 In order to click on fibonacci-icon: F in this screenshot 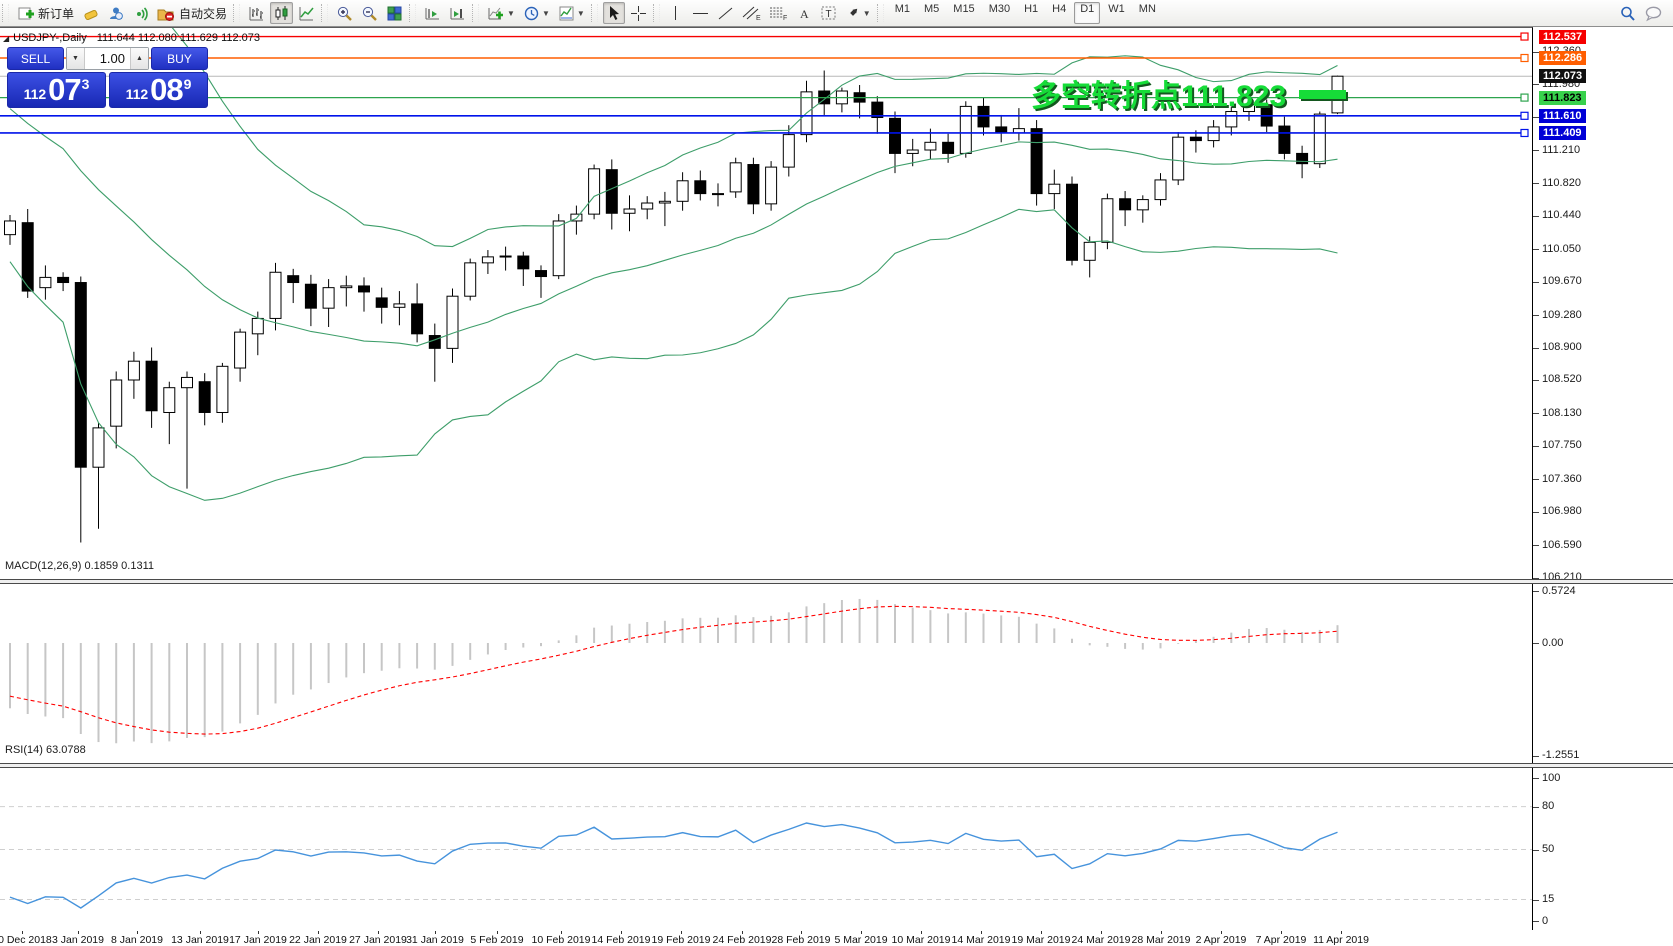, I will do `click(778, 13)`.